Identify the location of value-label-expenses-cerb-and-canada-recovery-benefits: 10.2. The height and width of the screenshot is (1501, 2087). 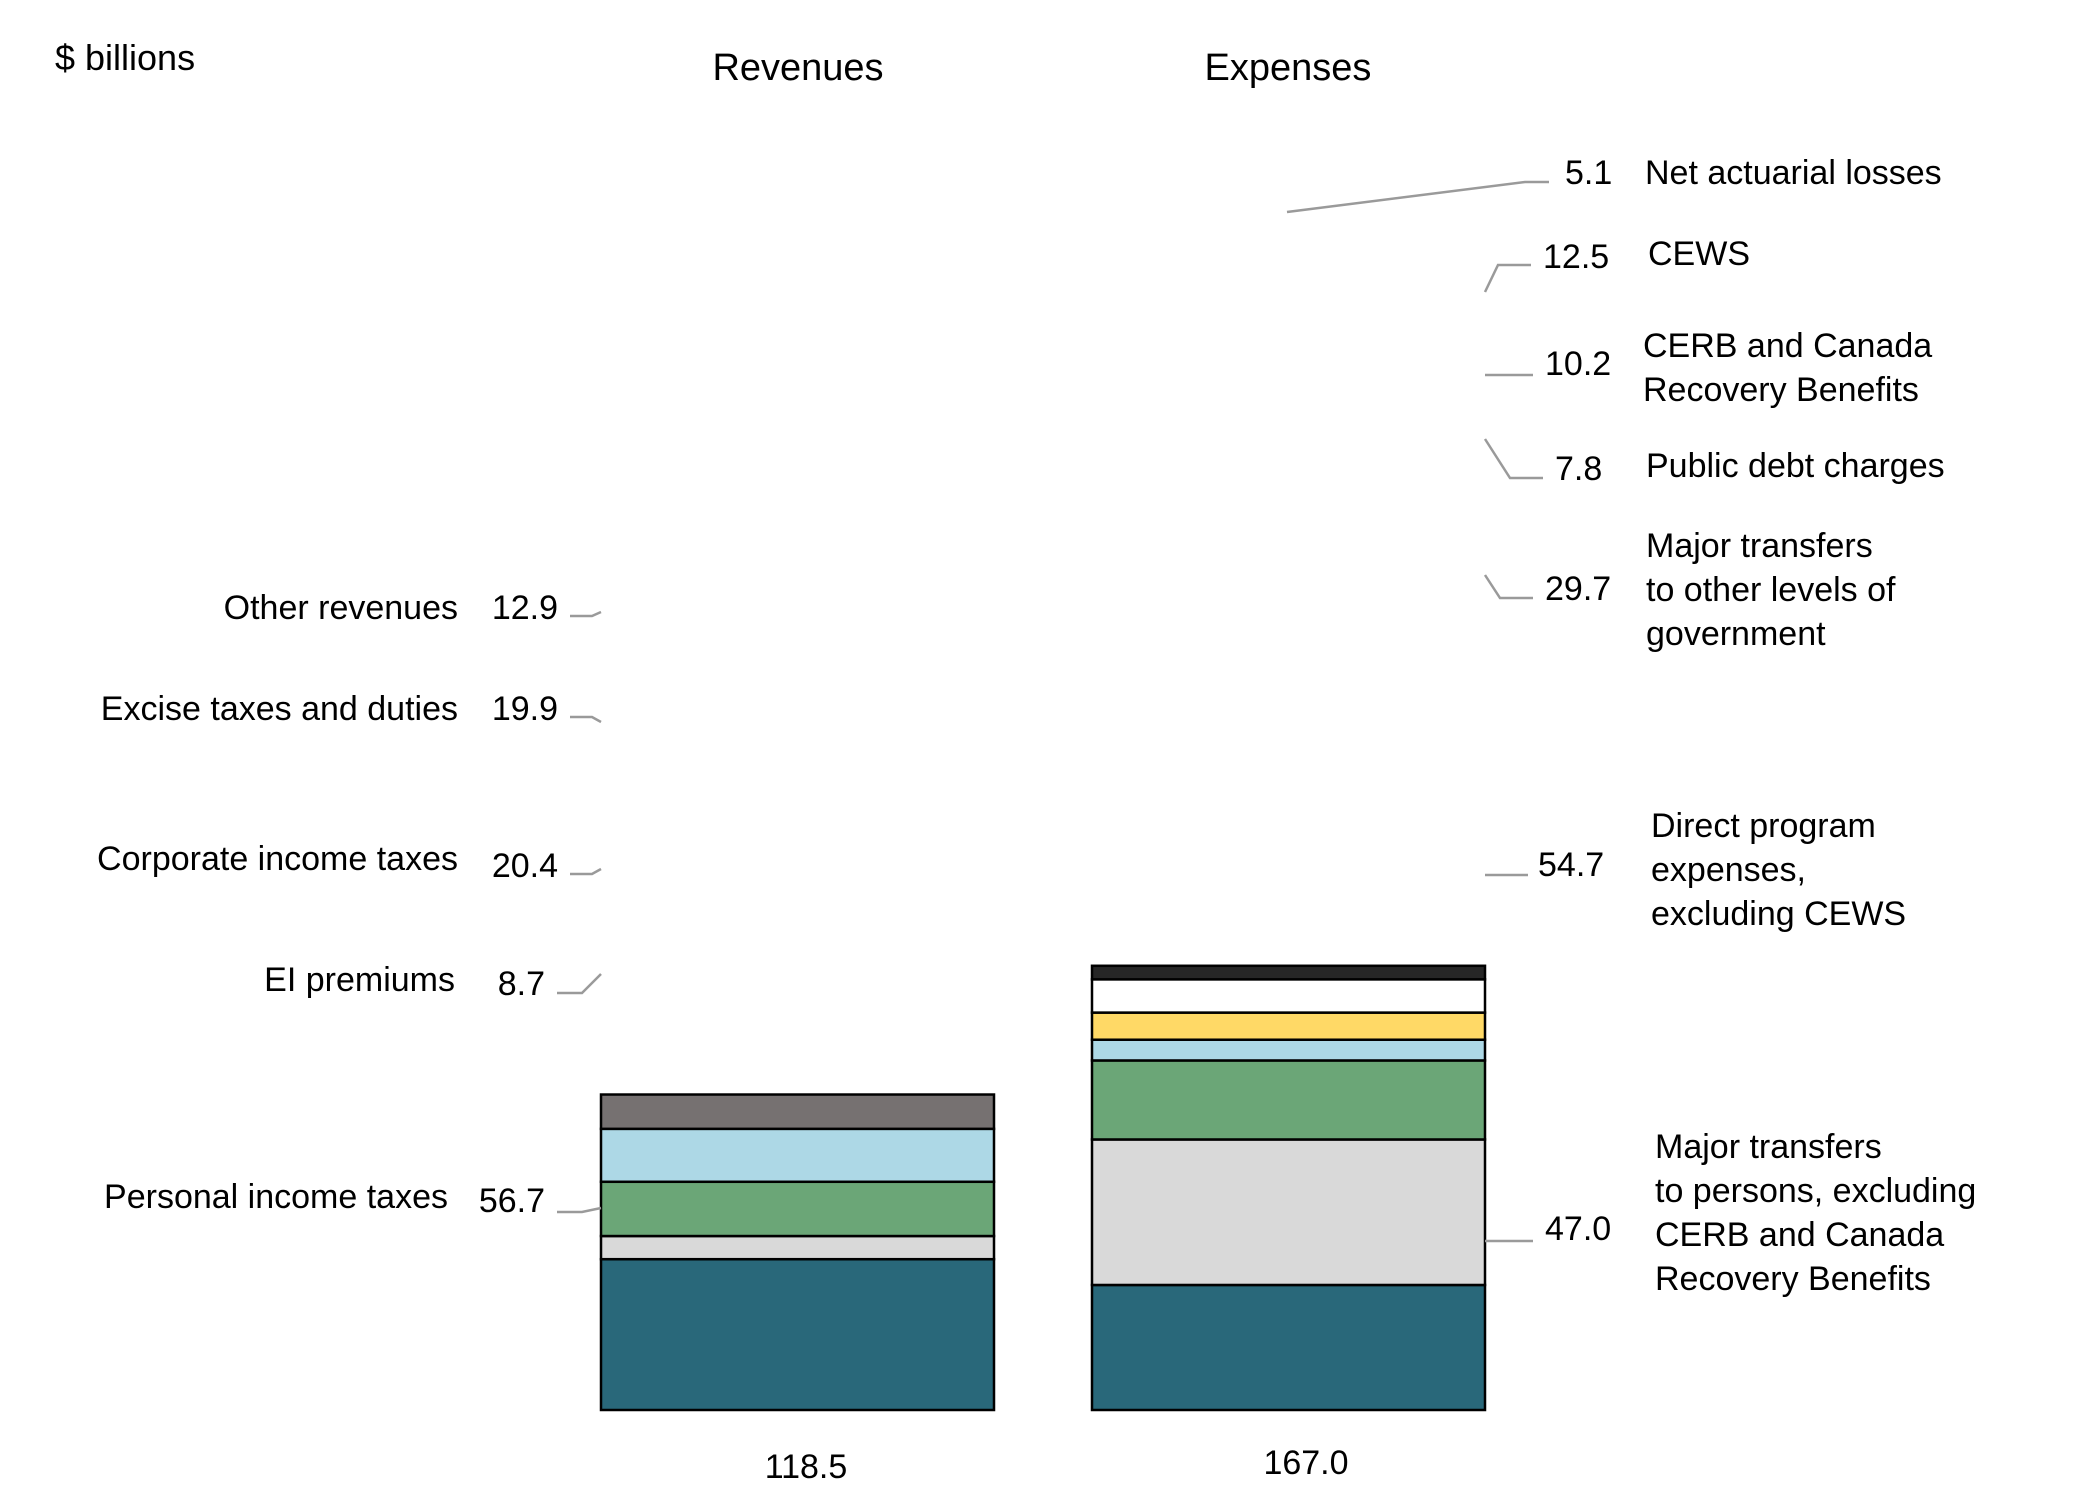
(1578, 364).